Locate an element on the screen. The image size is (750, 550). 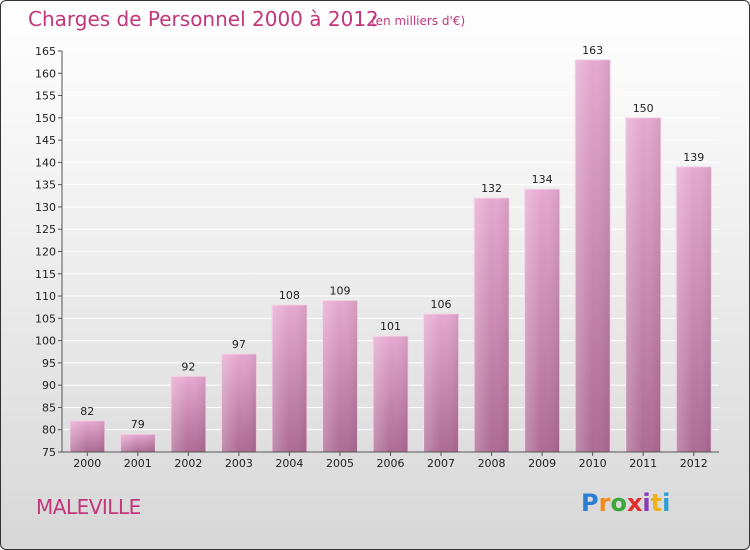
x-tick-label: 2000 is located at coordinates (87, 463).